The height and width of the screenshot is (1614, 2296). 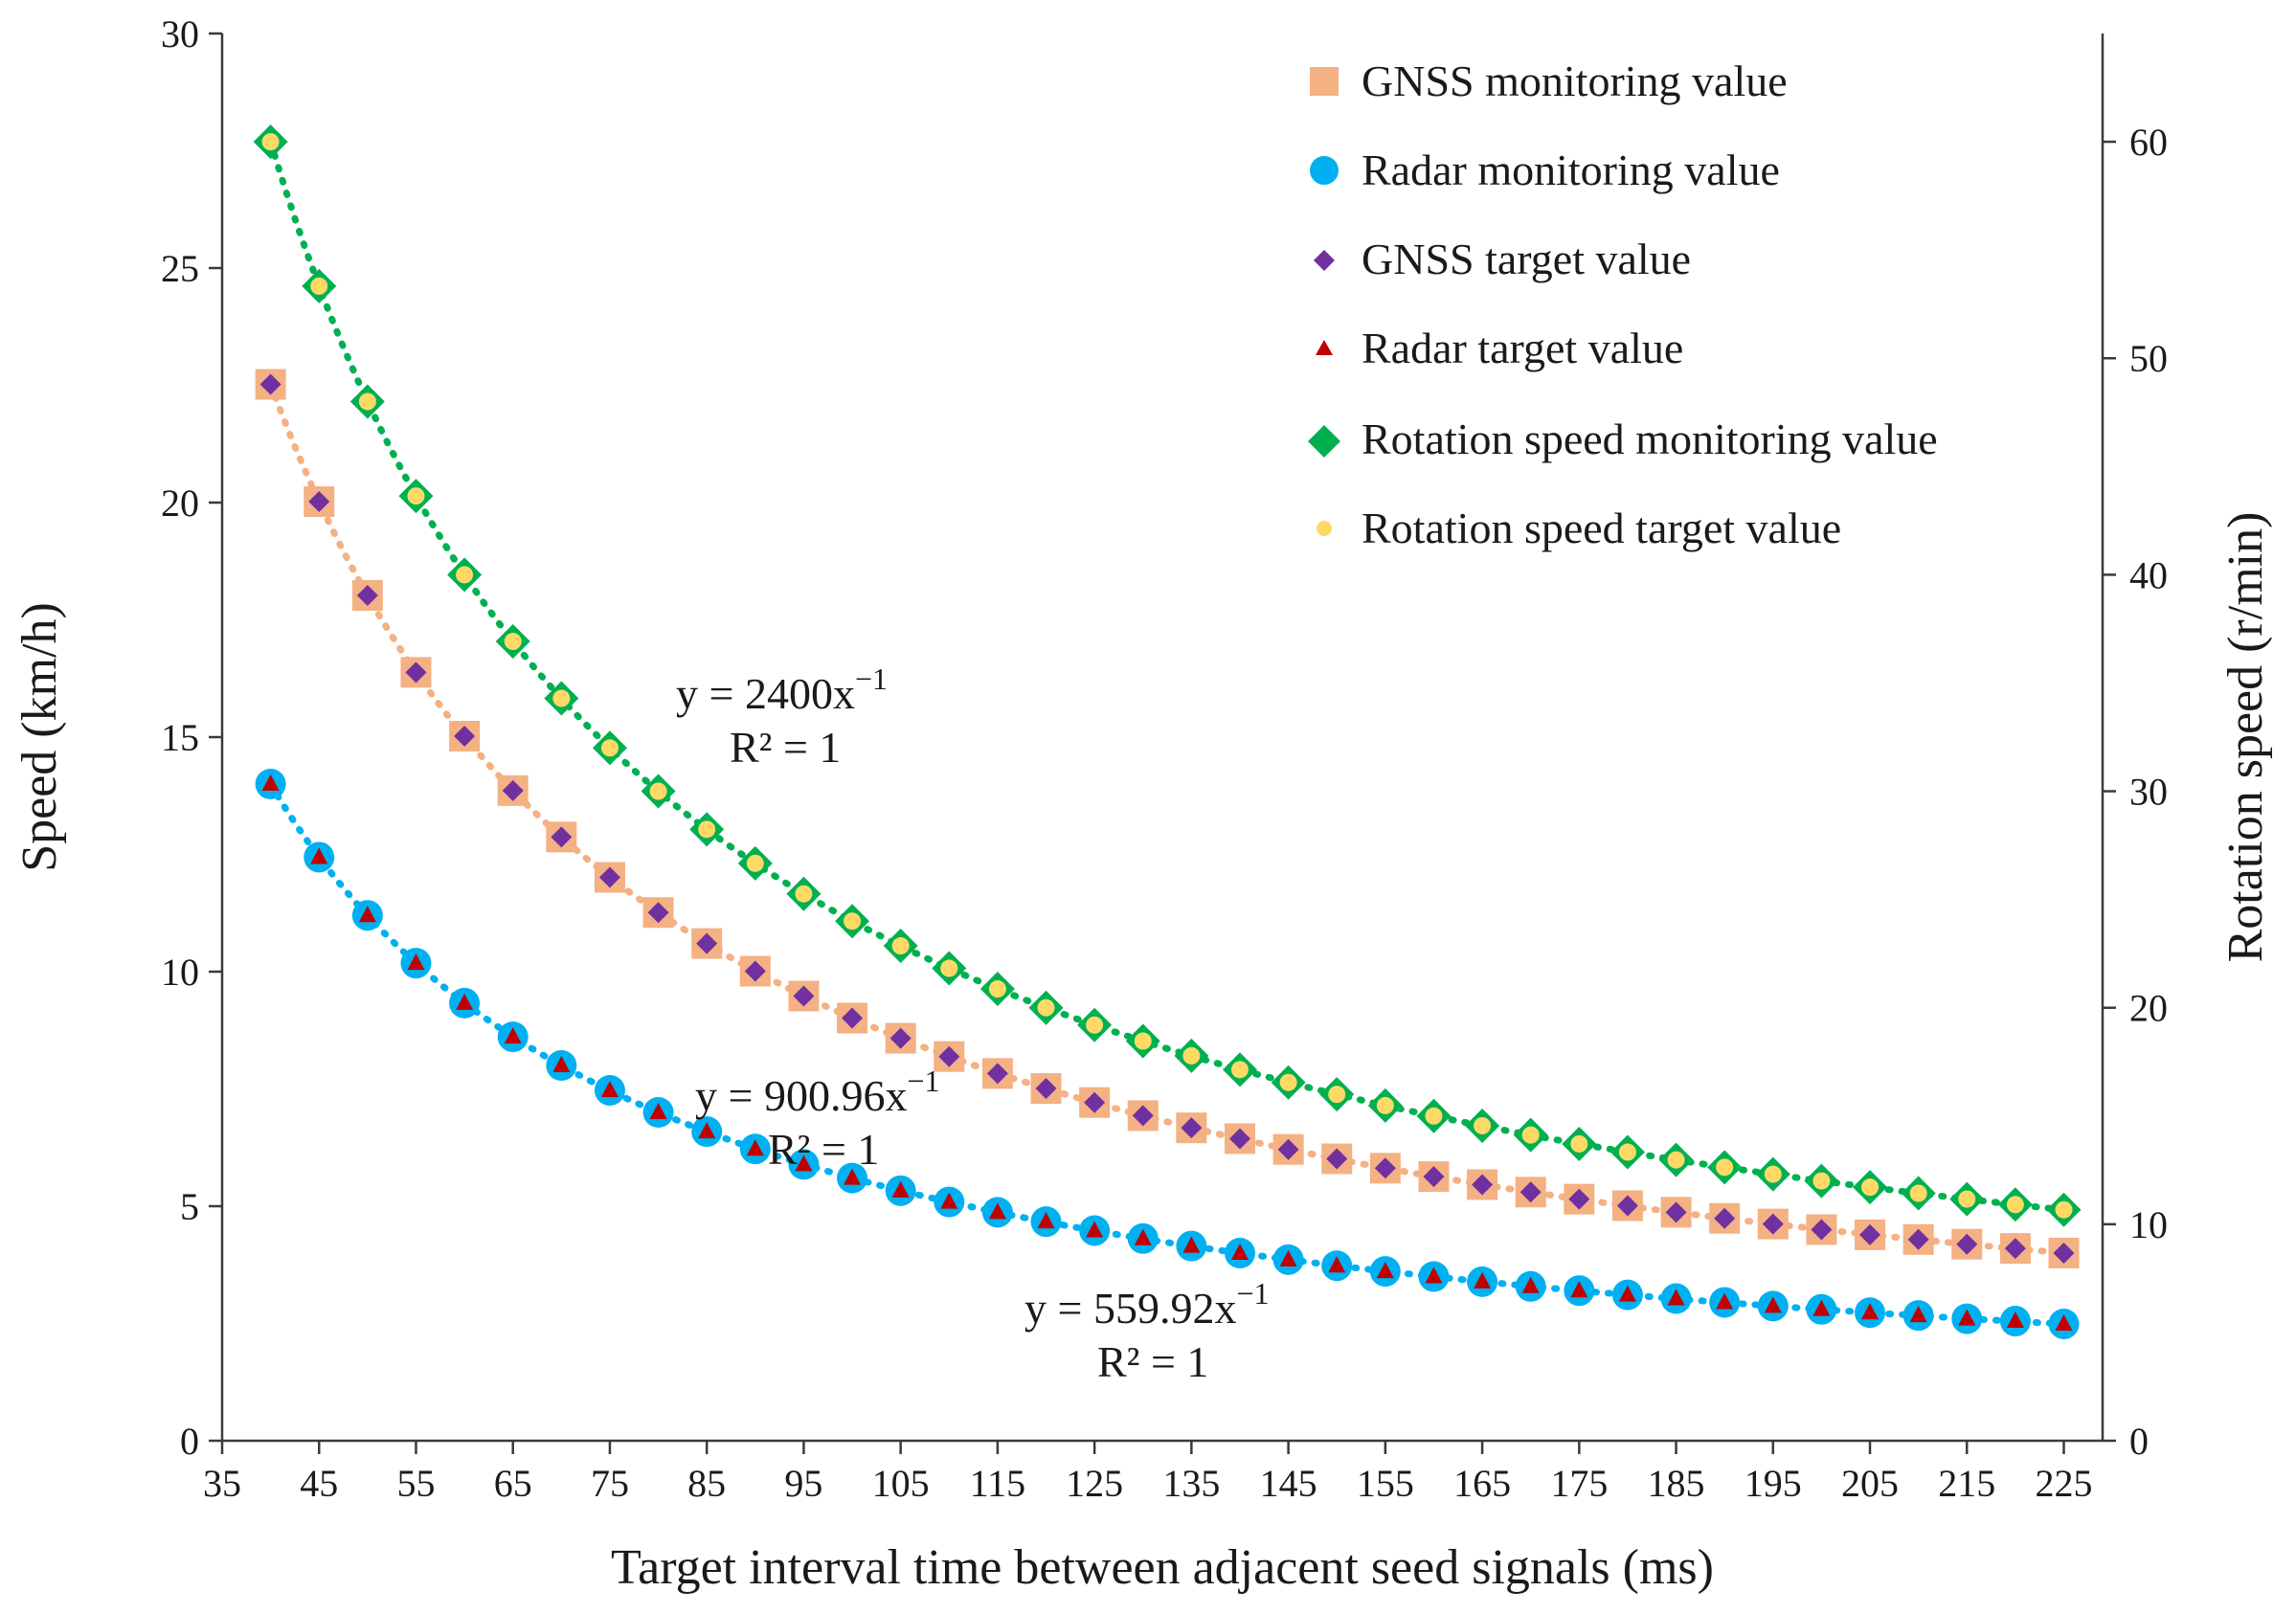 I want to click on x-tick-label: 195, so click(x=1773, y=1483).